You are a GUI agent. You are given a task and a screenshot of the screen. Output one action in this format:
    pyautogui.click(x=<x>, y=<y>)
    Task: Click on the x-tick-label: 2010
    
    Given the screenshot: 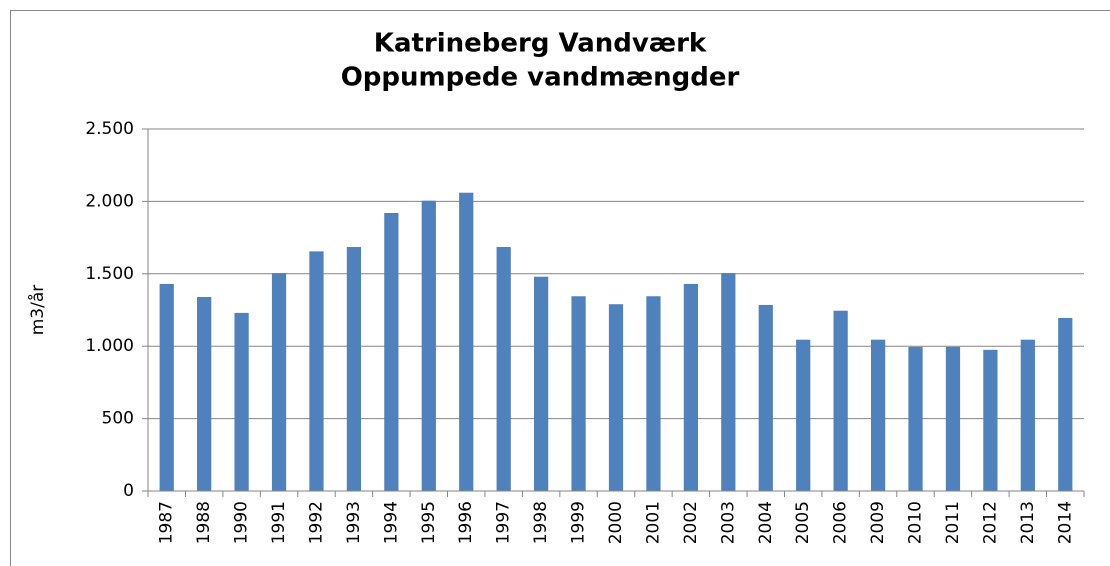 What is the action you would take?
    pyautogui.click(x=916, y=522)
    